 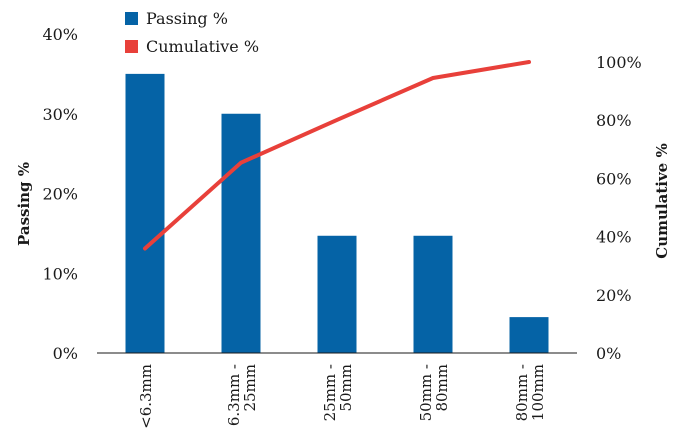 What do you see at coordinates (330, 392) in the screenshot?
I see `category-label-line: 25mm -` at bounding box center [330, 392].